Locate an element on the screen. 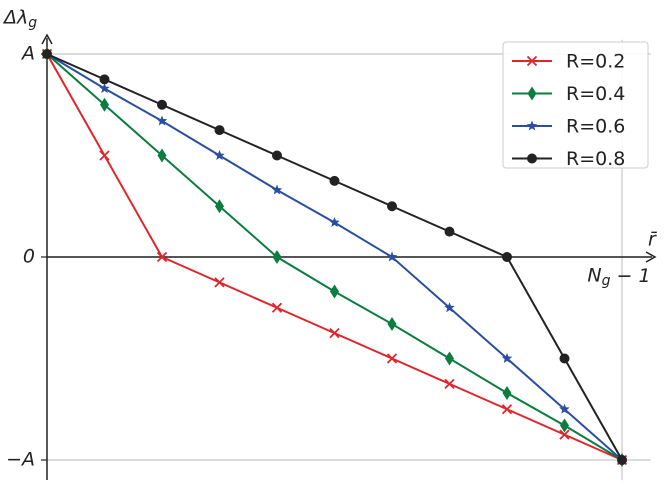 This screenshot has width=665, height=491. legend-label: R=0.4 is located at coordinates (595, 94).